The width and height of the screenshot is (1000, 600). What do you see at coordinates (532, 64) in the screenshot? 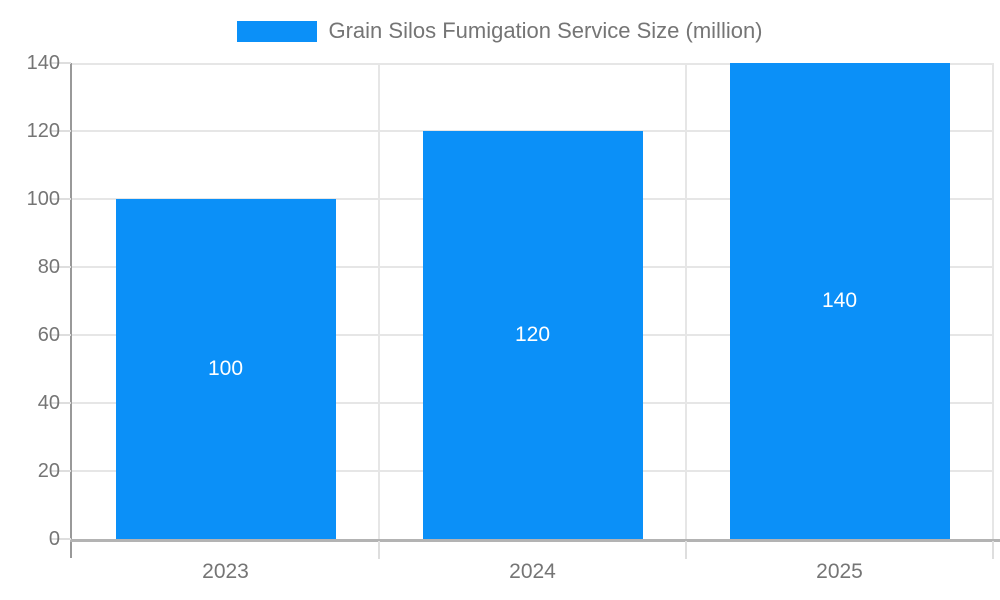
I see `h-gridline` at bounding box center [532, 64].